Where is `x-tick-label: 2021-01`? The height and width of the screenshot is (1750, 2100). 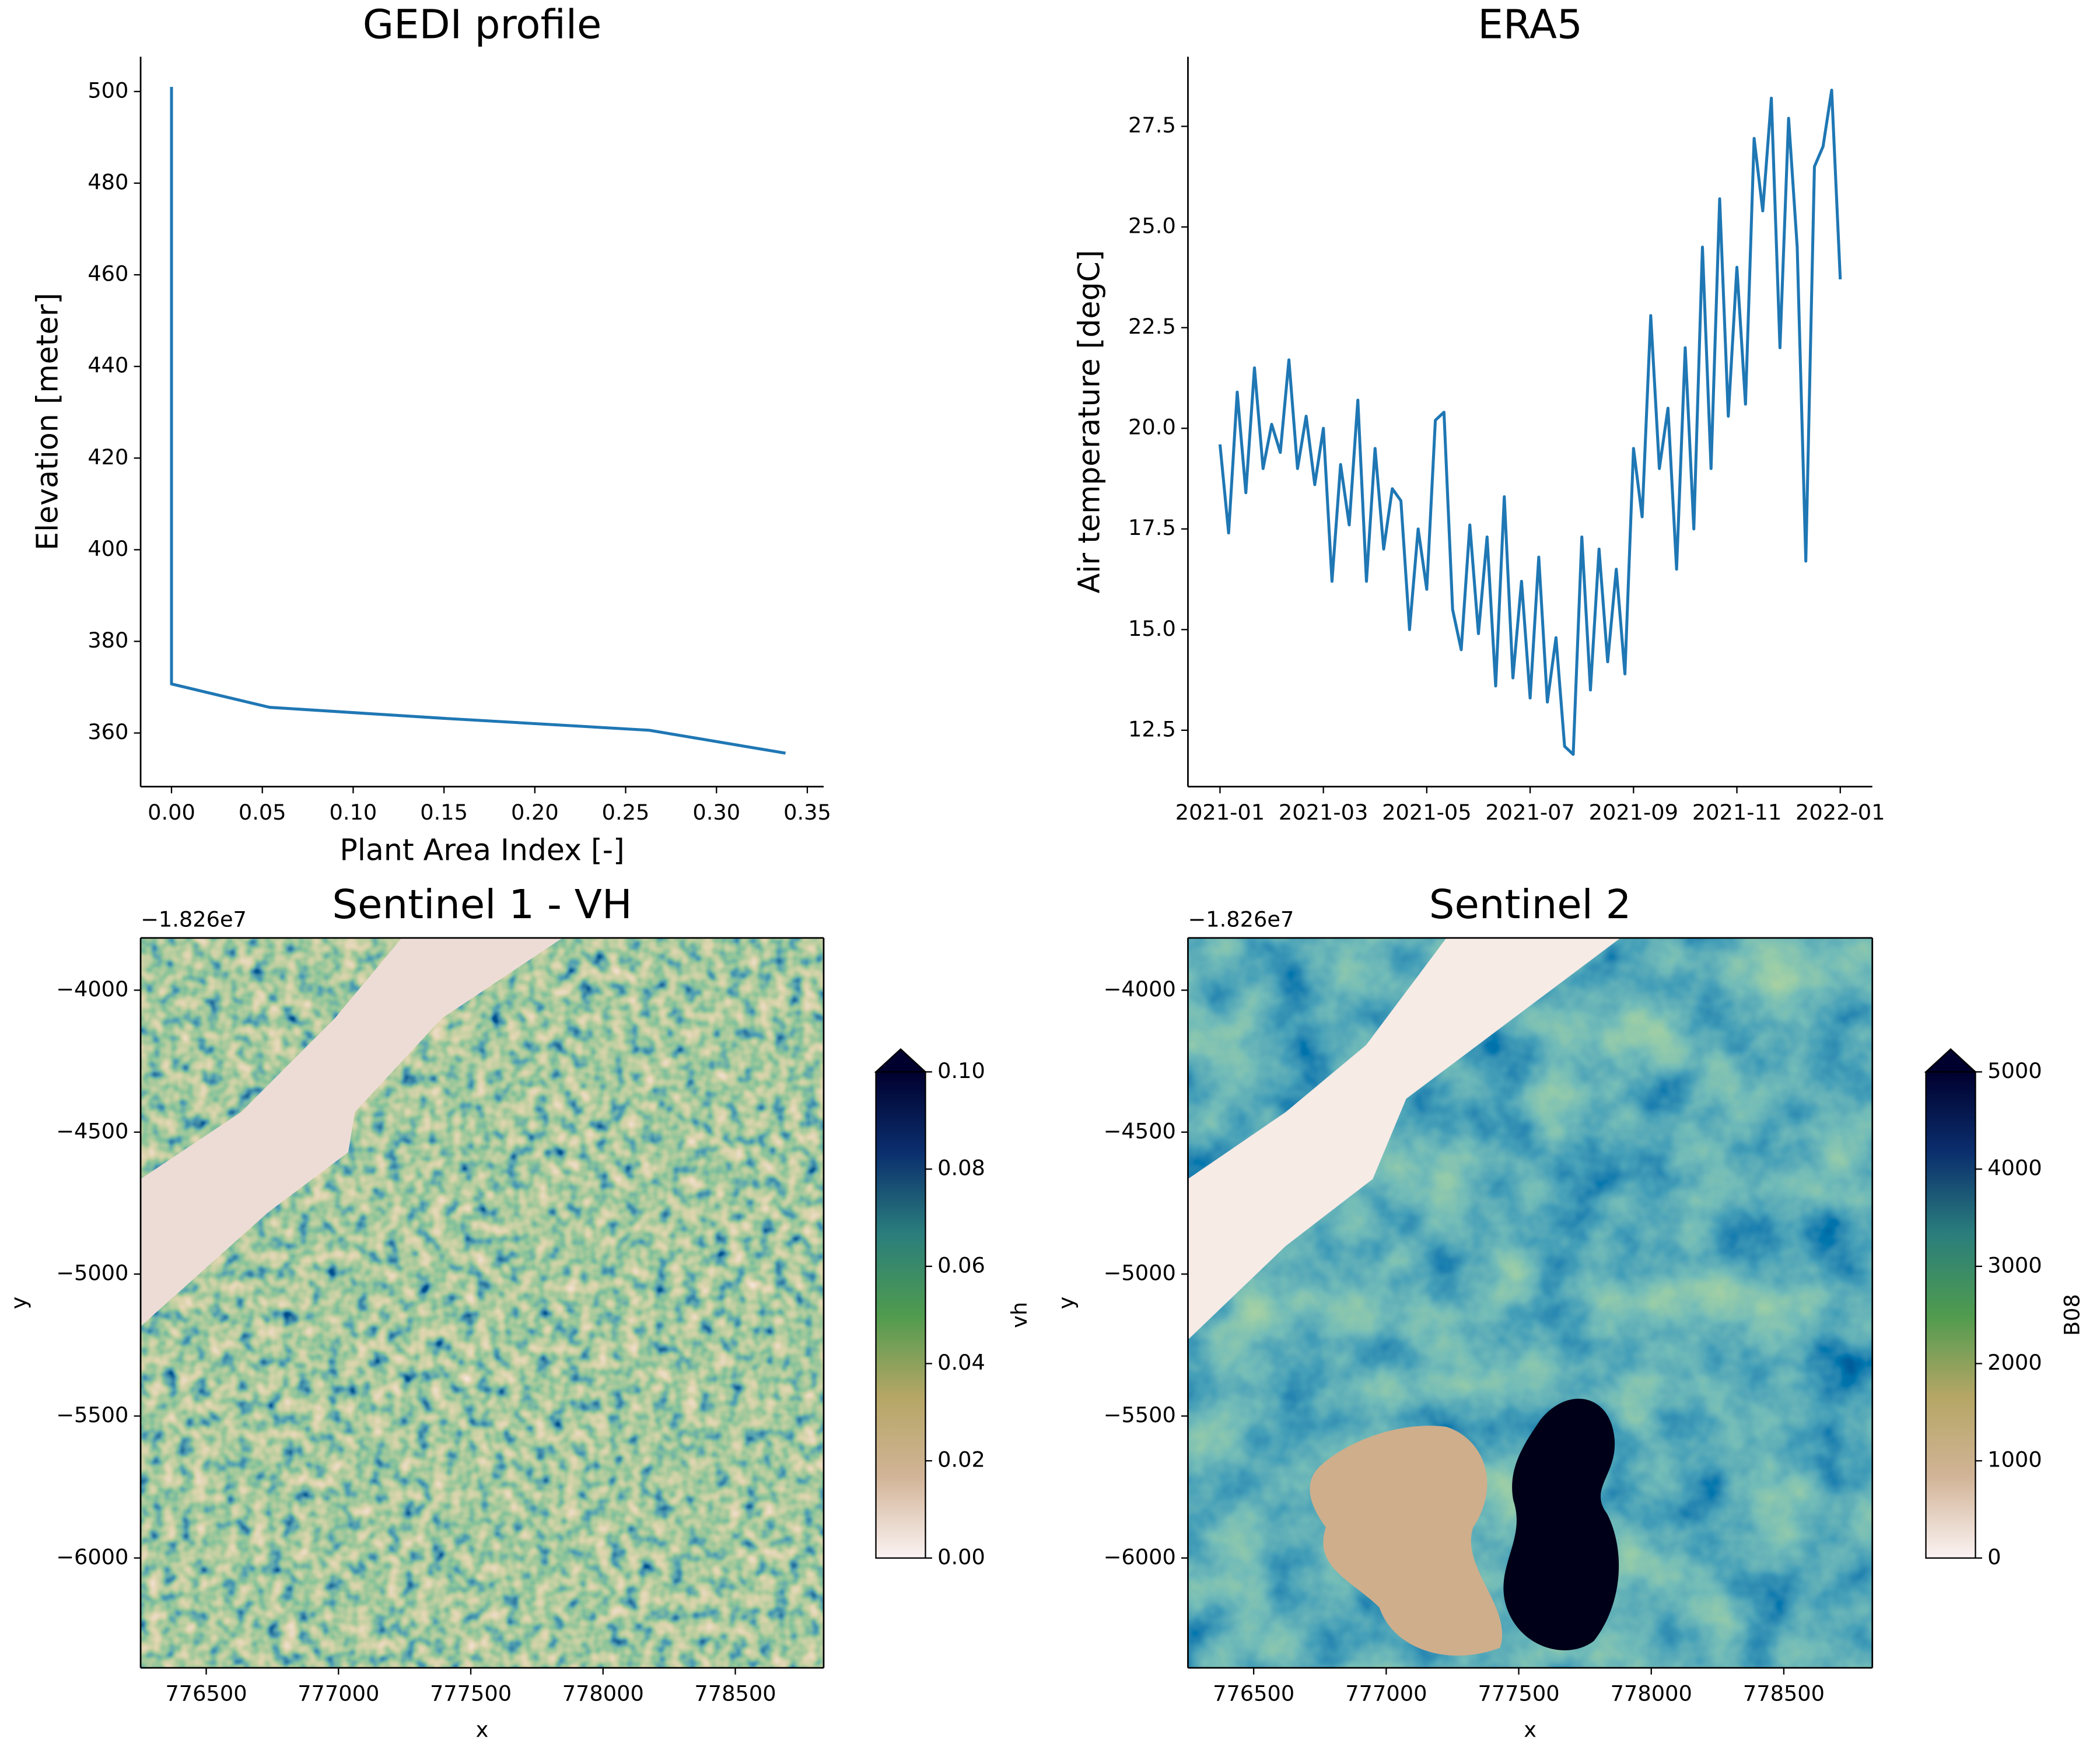 x-tick-label: 2021-01 is located at coordinates (1220, 813).